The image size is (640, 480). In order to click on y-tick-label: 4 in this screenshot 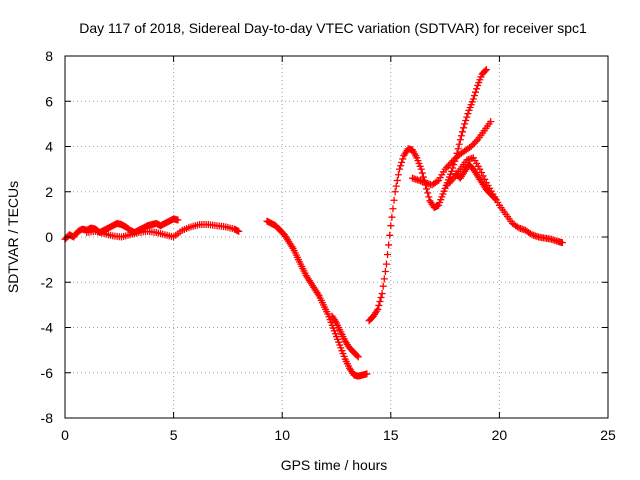, I will do `click(49, 147)`.